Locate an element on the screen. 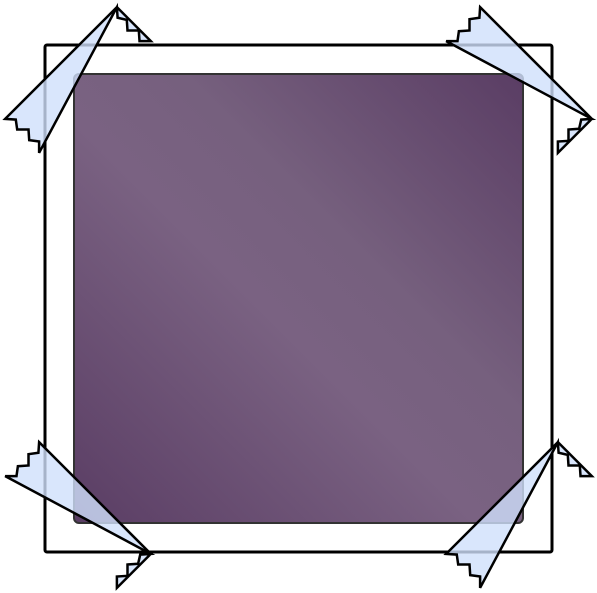 The height and width of the screenshot is (593, 597). tape-top-left is located at coordinates (78, 78).